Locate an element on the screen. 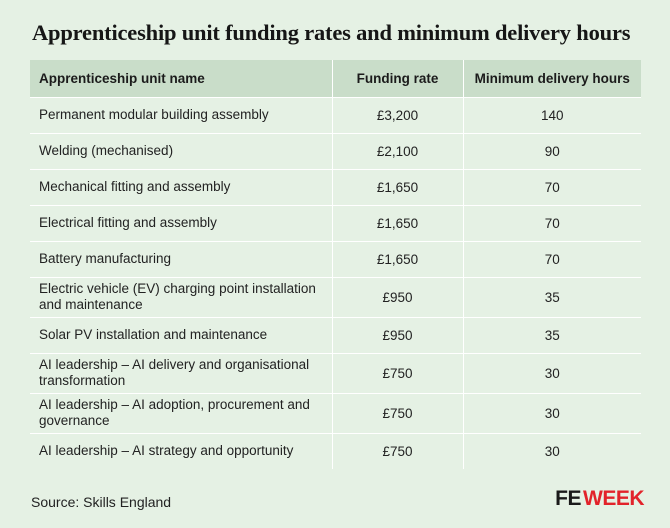 The width and height of the screenshot is (670, 528). header-funding-rate: Funding rate is located at coordinates (398, 78).